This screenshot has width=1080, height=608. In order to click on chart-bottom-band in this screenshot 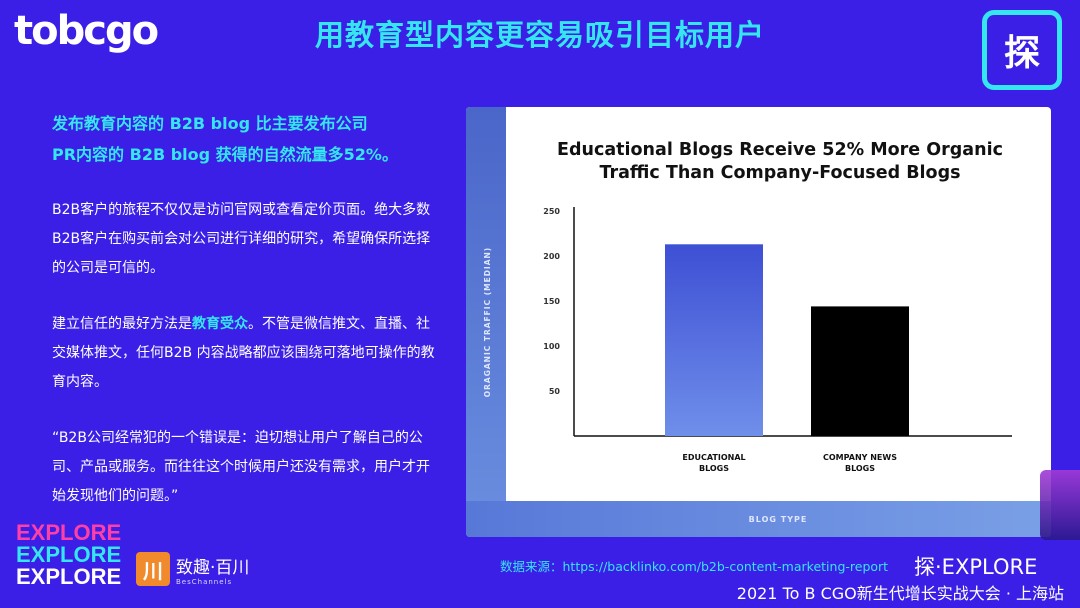, I will do `click(758, 519)`.